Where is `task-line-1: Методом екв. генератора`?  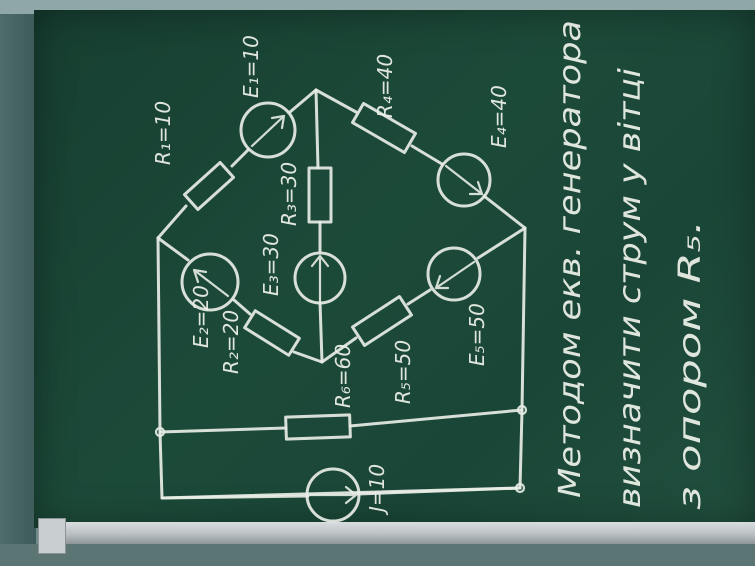
task-line-1: Методом екв. генератора is located at coordinates (570, 259).